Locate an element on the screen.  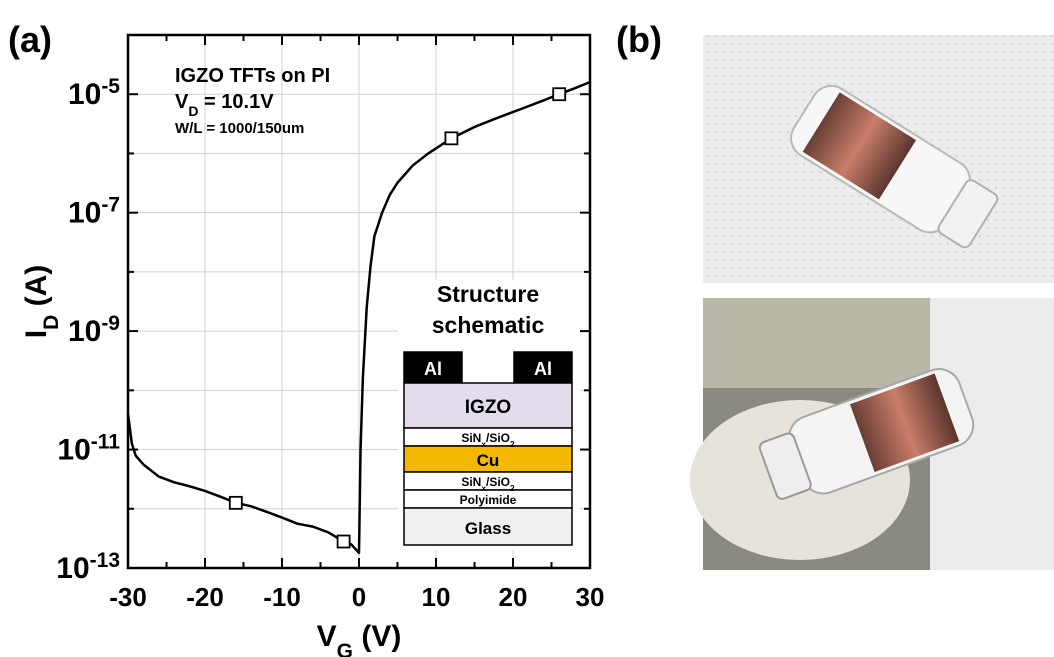
x-tick-label: -30 is located at coordinates (128, 597).